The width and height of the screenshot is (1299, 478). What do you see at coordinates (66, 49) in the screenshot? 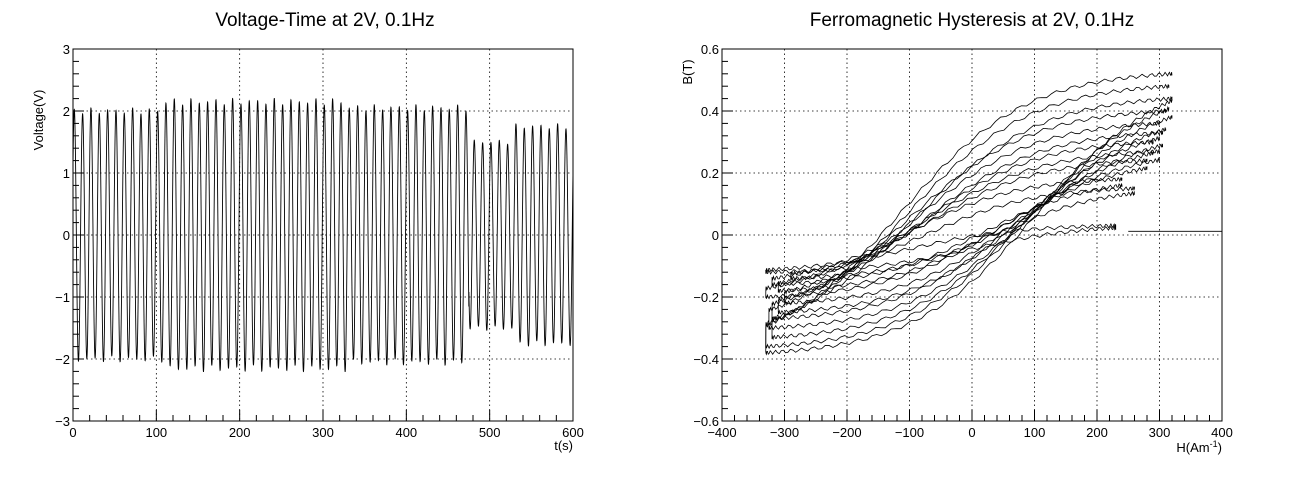
I see `y-tick-label: 3` at bounding box center [66, 49].